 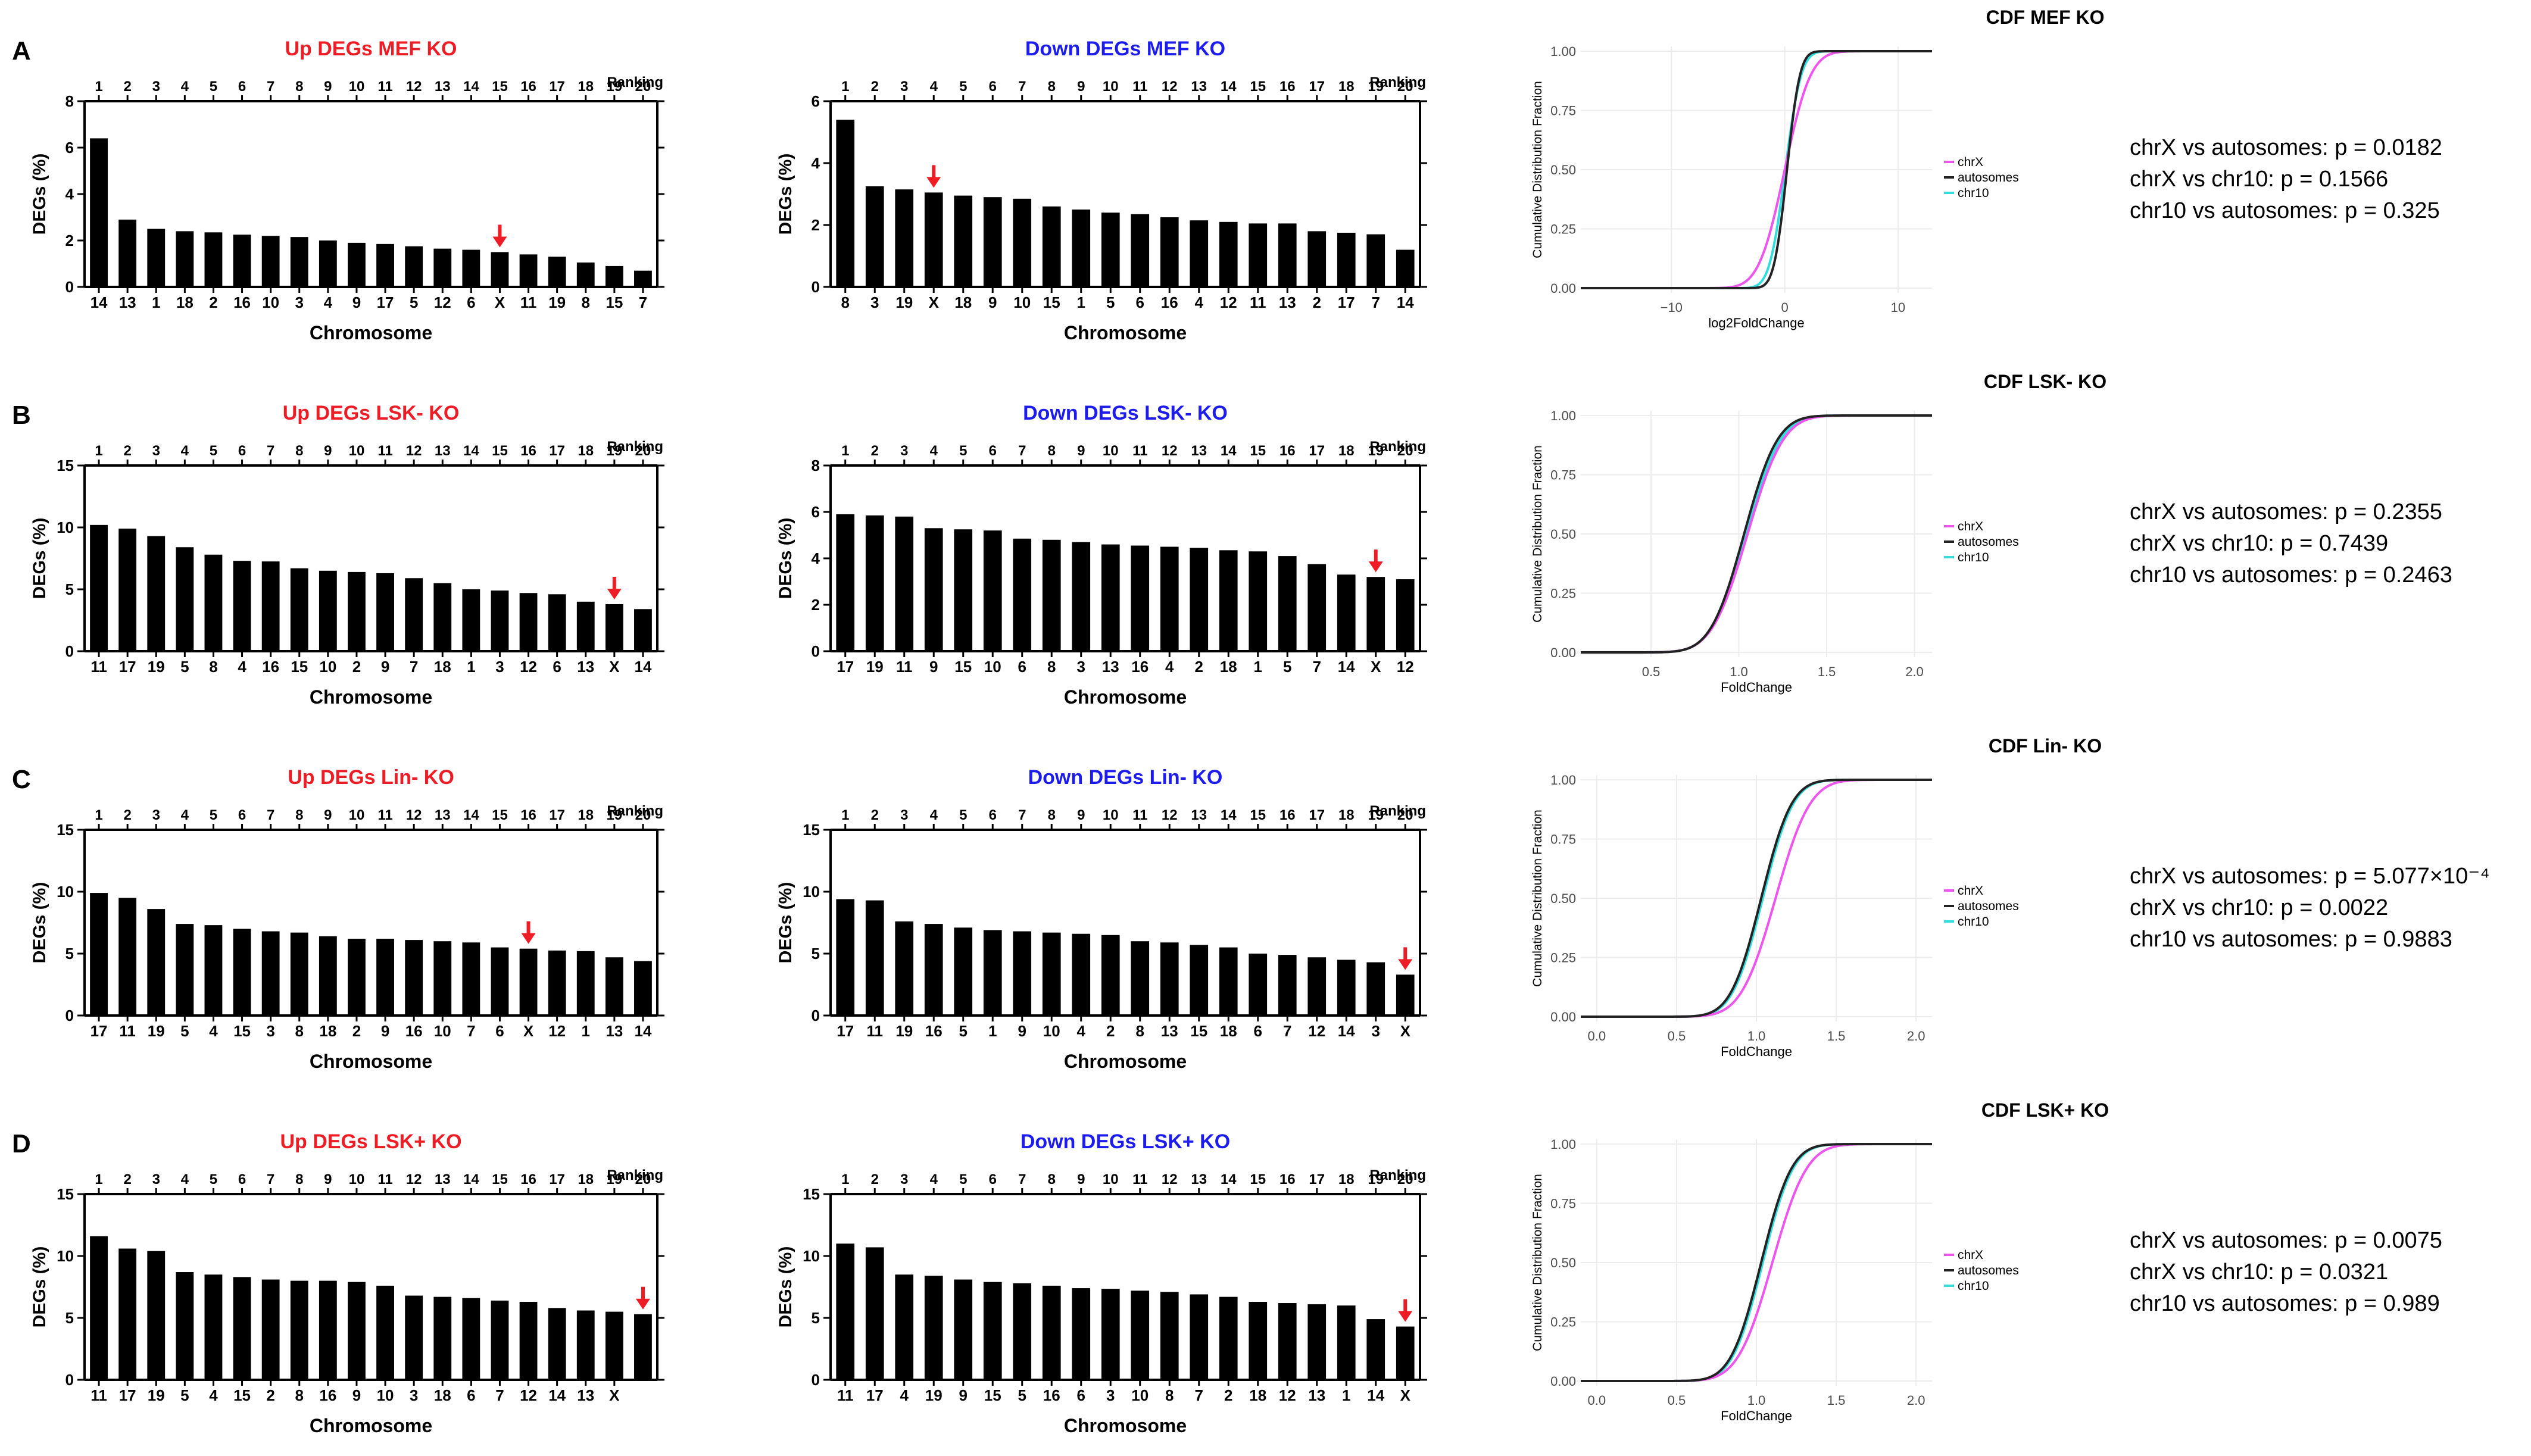 I want to click on cdf-x-tick-label: 1.5, so click(x=1837, y=1036).